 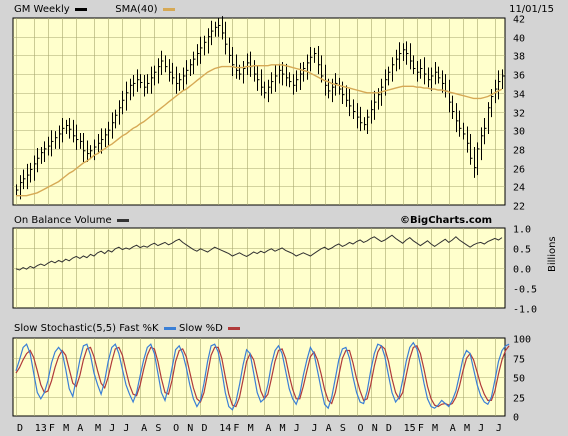 I want to click on x-month-label-26: F, so click(x=421, y=428).